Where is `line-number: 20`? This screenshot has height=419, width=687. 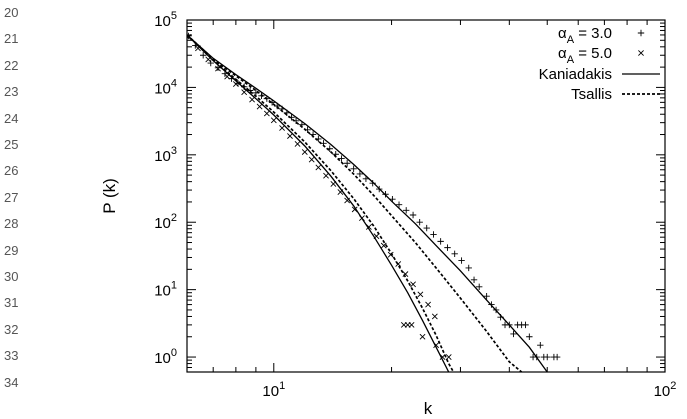
line-number: 20 is located at coordinates (11, 12).